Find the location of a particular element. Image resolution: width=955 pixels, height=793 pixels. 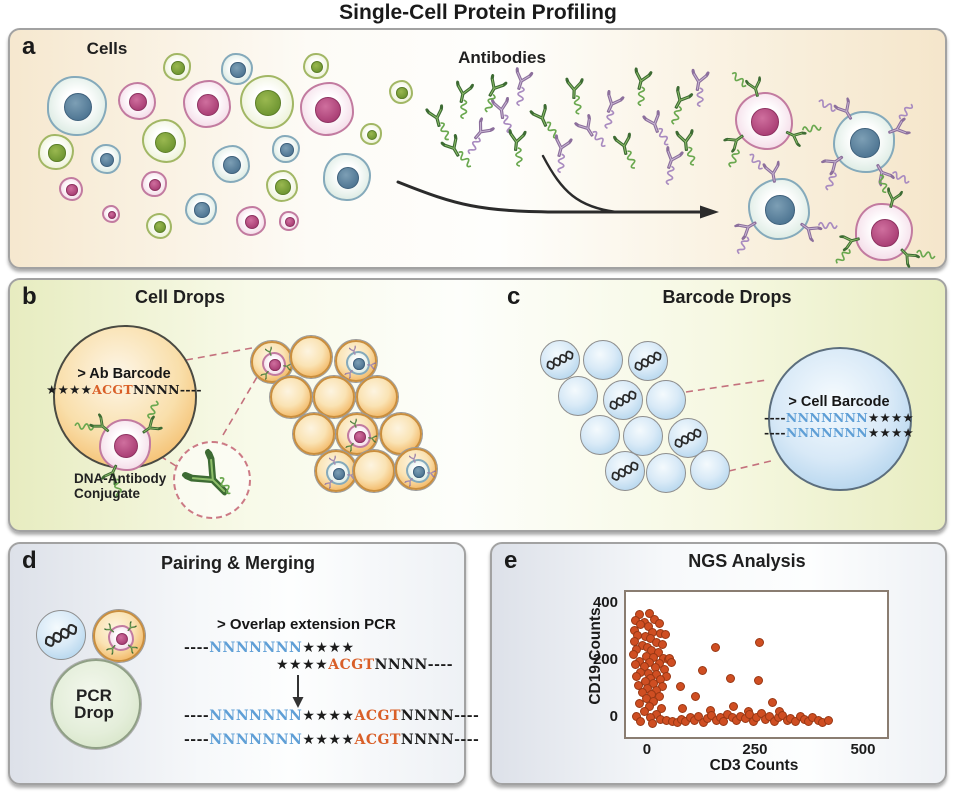

conjugate-antibody-icon is located at coordinates (210, 477).